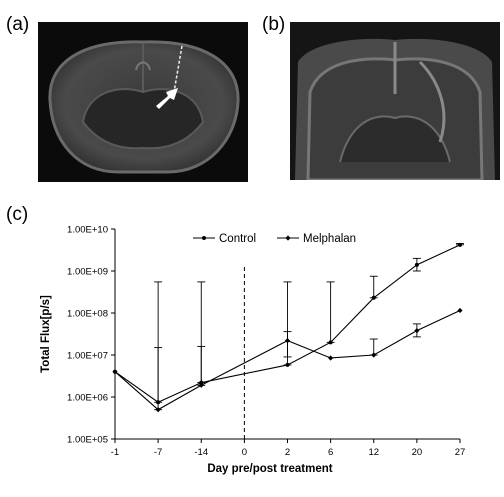 This screenshot has width=504, height=497. I want to click on x-tick-label: 0, so click(244, 452).